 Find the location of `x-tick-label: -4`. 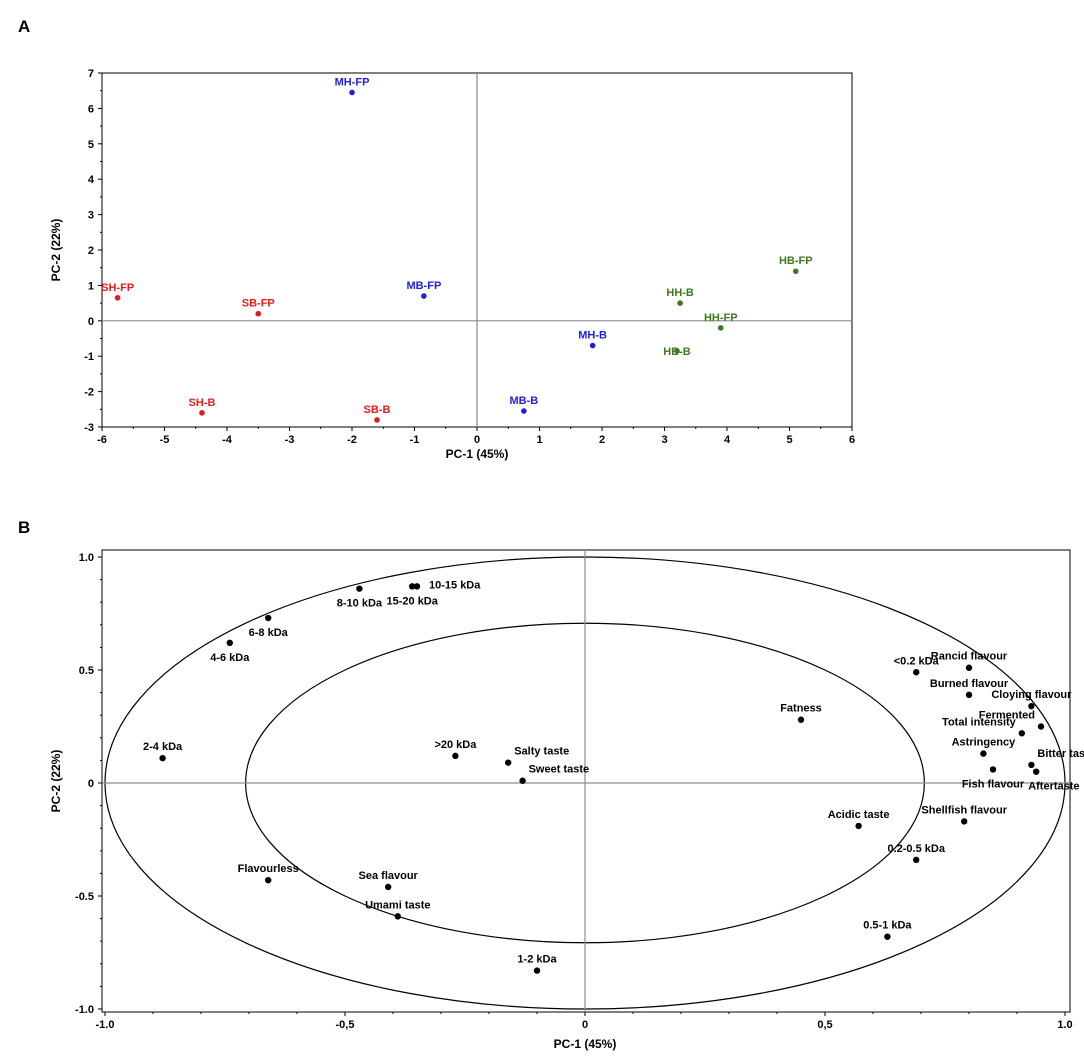

x-tick-label: -4 is located at coordinates (227, 440).